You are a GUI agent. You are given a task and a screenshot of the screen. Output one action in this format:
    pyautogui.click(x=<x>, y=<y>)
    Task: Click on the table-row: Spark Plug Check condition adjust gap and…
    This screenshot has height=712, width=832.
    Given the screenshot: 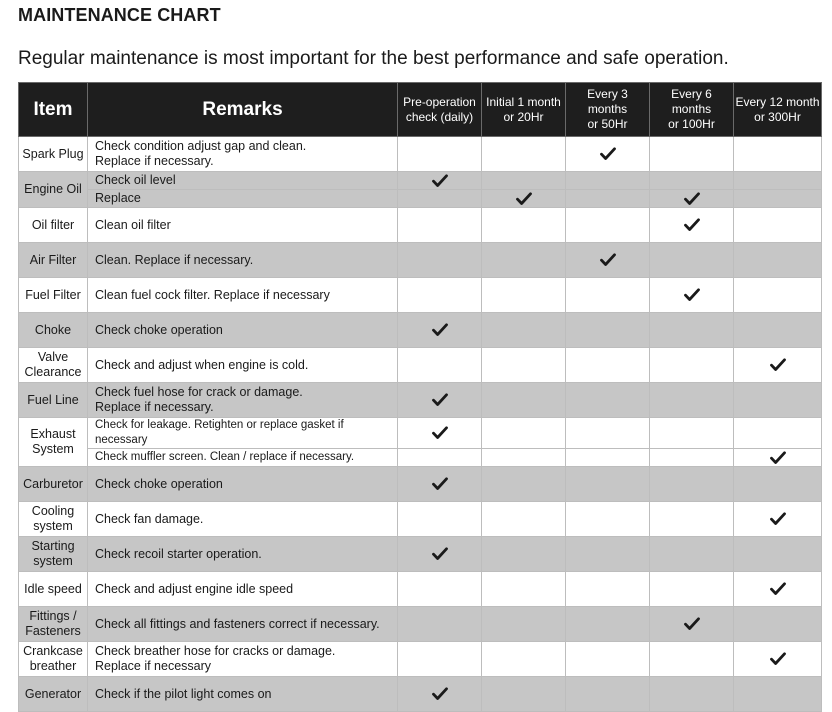 What is the action you would take?
    pyautogui.click(x=420, y=154)
    